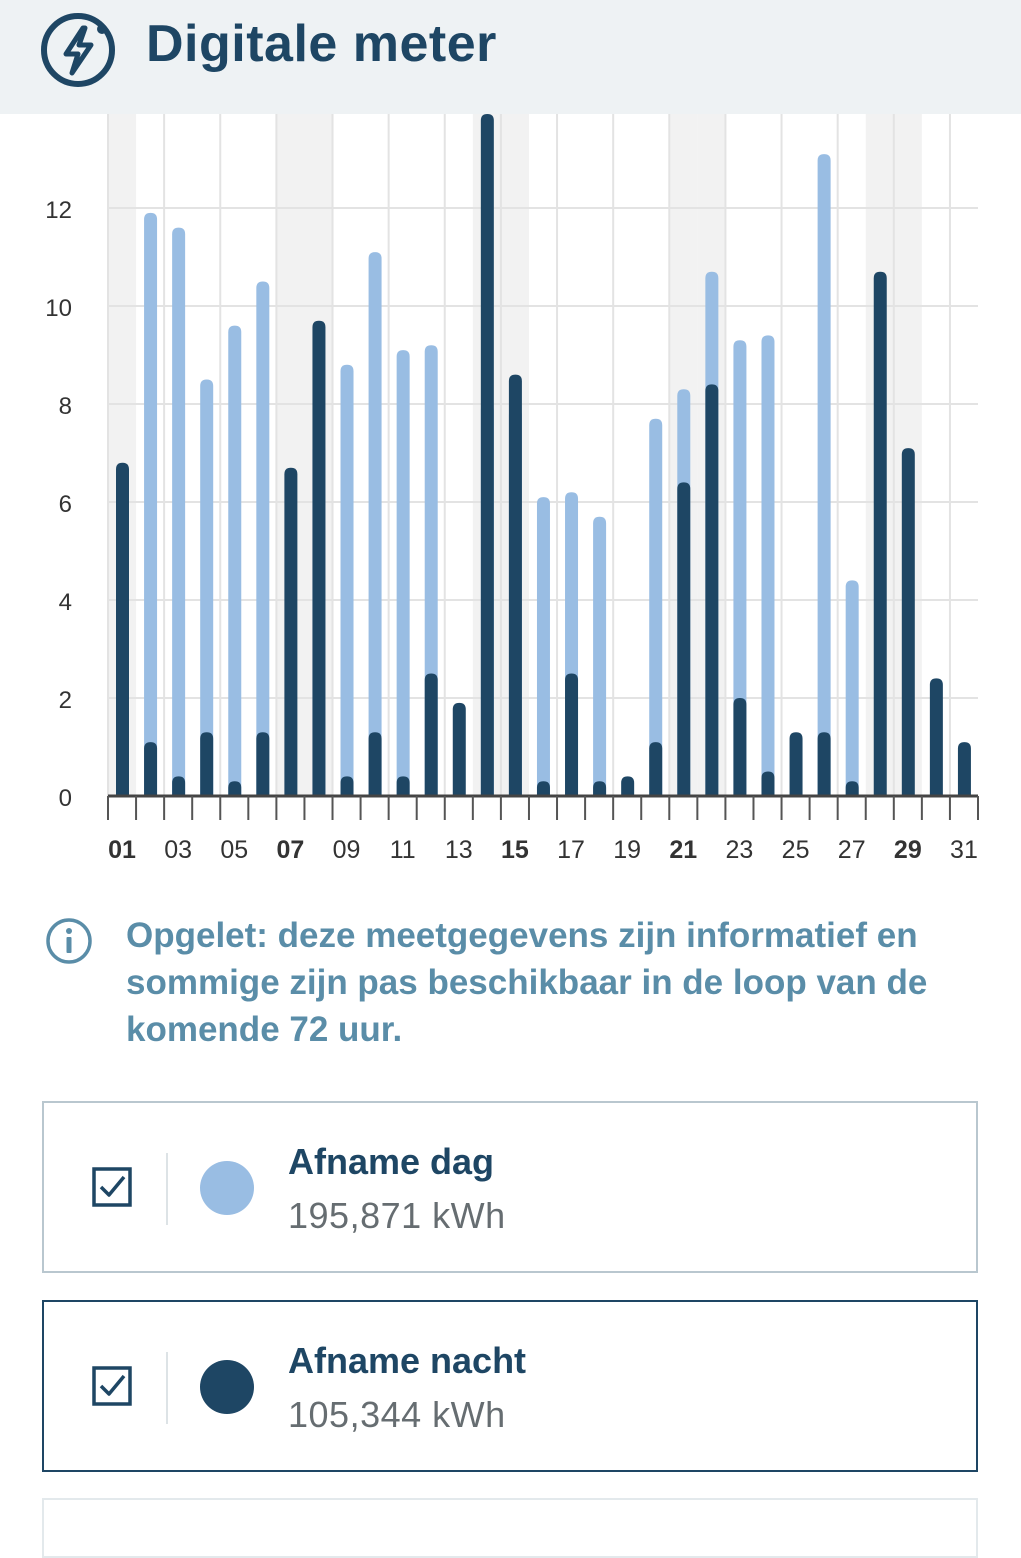 This screenshot has width=1021, height=1558. What do you see at coordinates (397, 1215) in the screenshot?
I see `series-total: 195,871 kWh` at bounding box center [397, 1215].